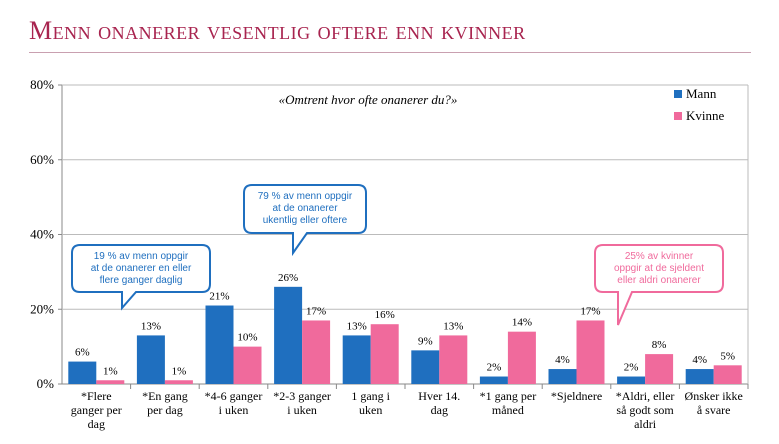 The height and width of the screenshot is (444, 779). What do you see at coordinates (46, 383) in the screenshot?
I see `y-tick-label: 0%` at bounding box center [46, 383].